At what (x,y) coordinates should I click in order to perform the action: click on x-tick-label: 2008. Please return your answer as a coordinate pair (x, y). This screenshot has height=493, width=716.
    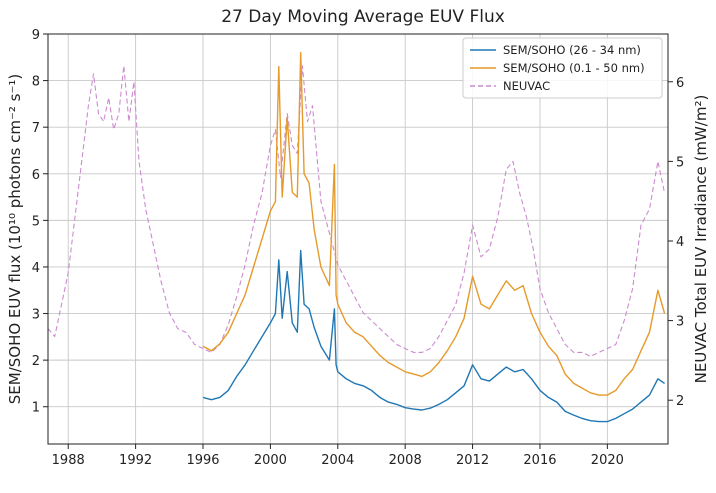
    Looking at the image, I should click on (405, 460).